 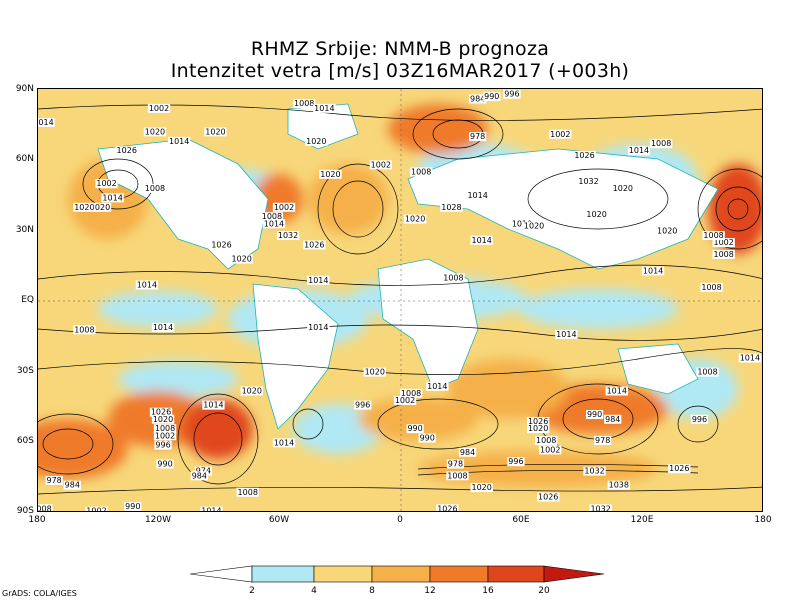 What do you see at coordinates (619, 485) in the screenshot?
I see `isobar-label-text: 1038` at bounding box center [619, 485].